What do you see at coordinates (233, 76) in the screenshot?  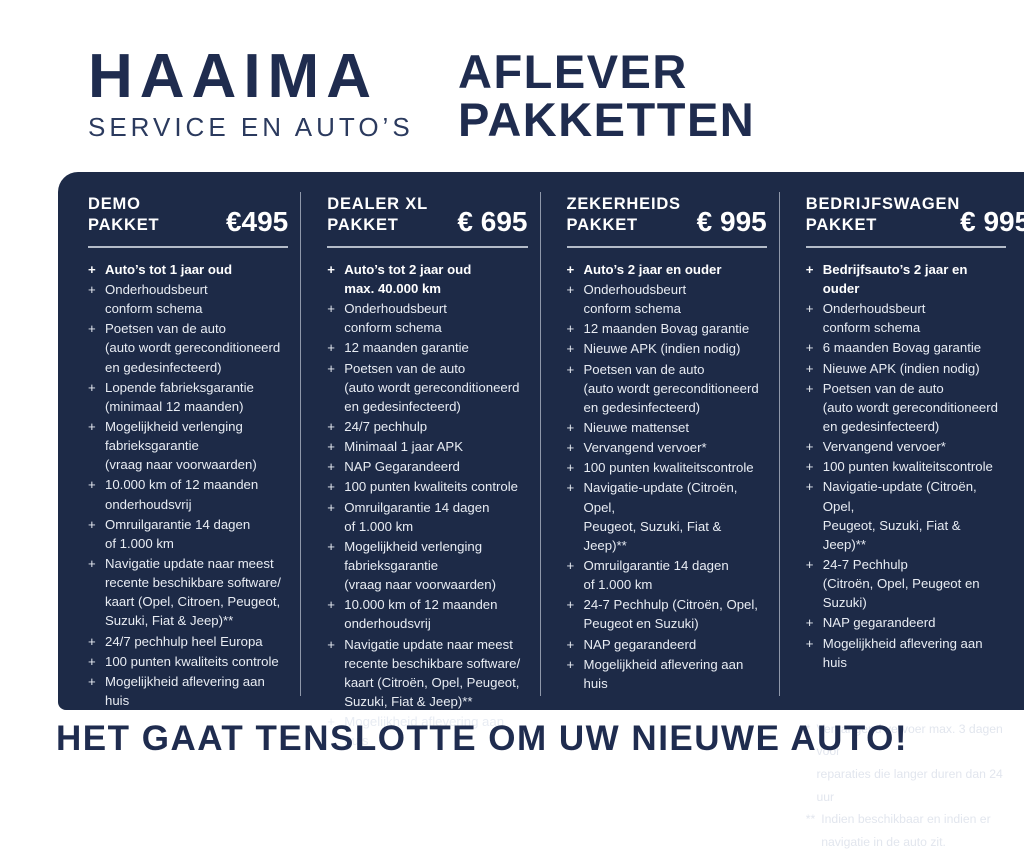 I see `brand-name: HAAIMA` at bounding box center [233, 76].